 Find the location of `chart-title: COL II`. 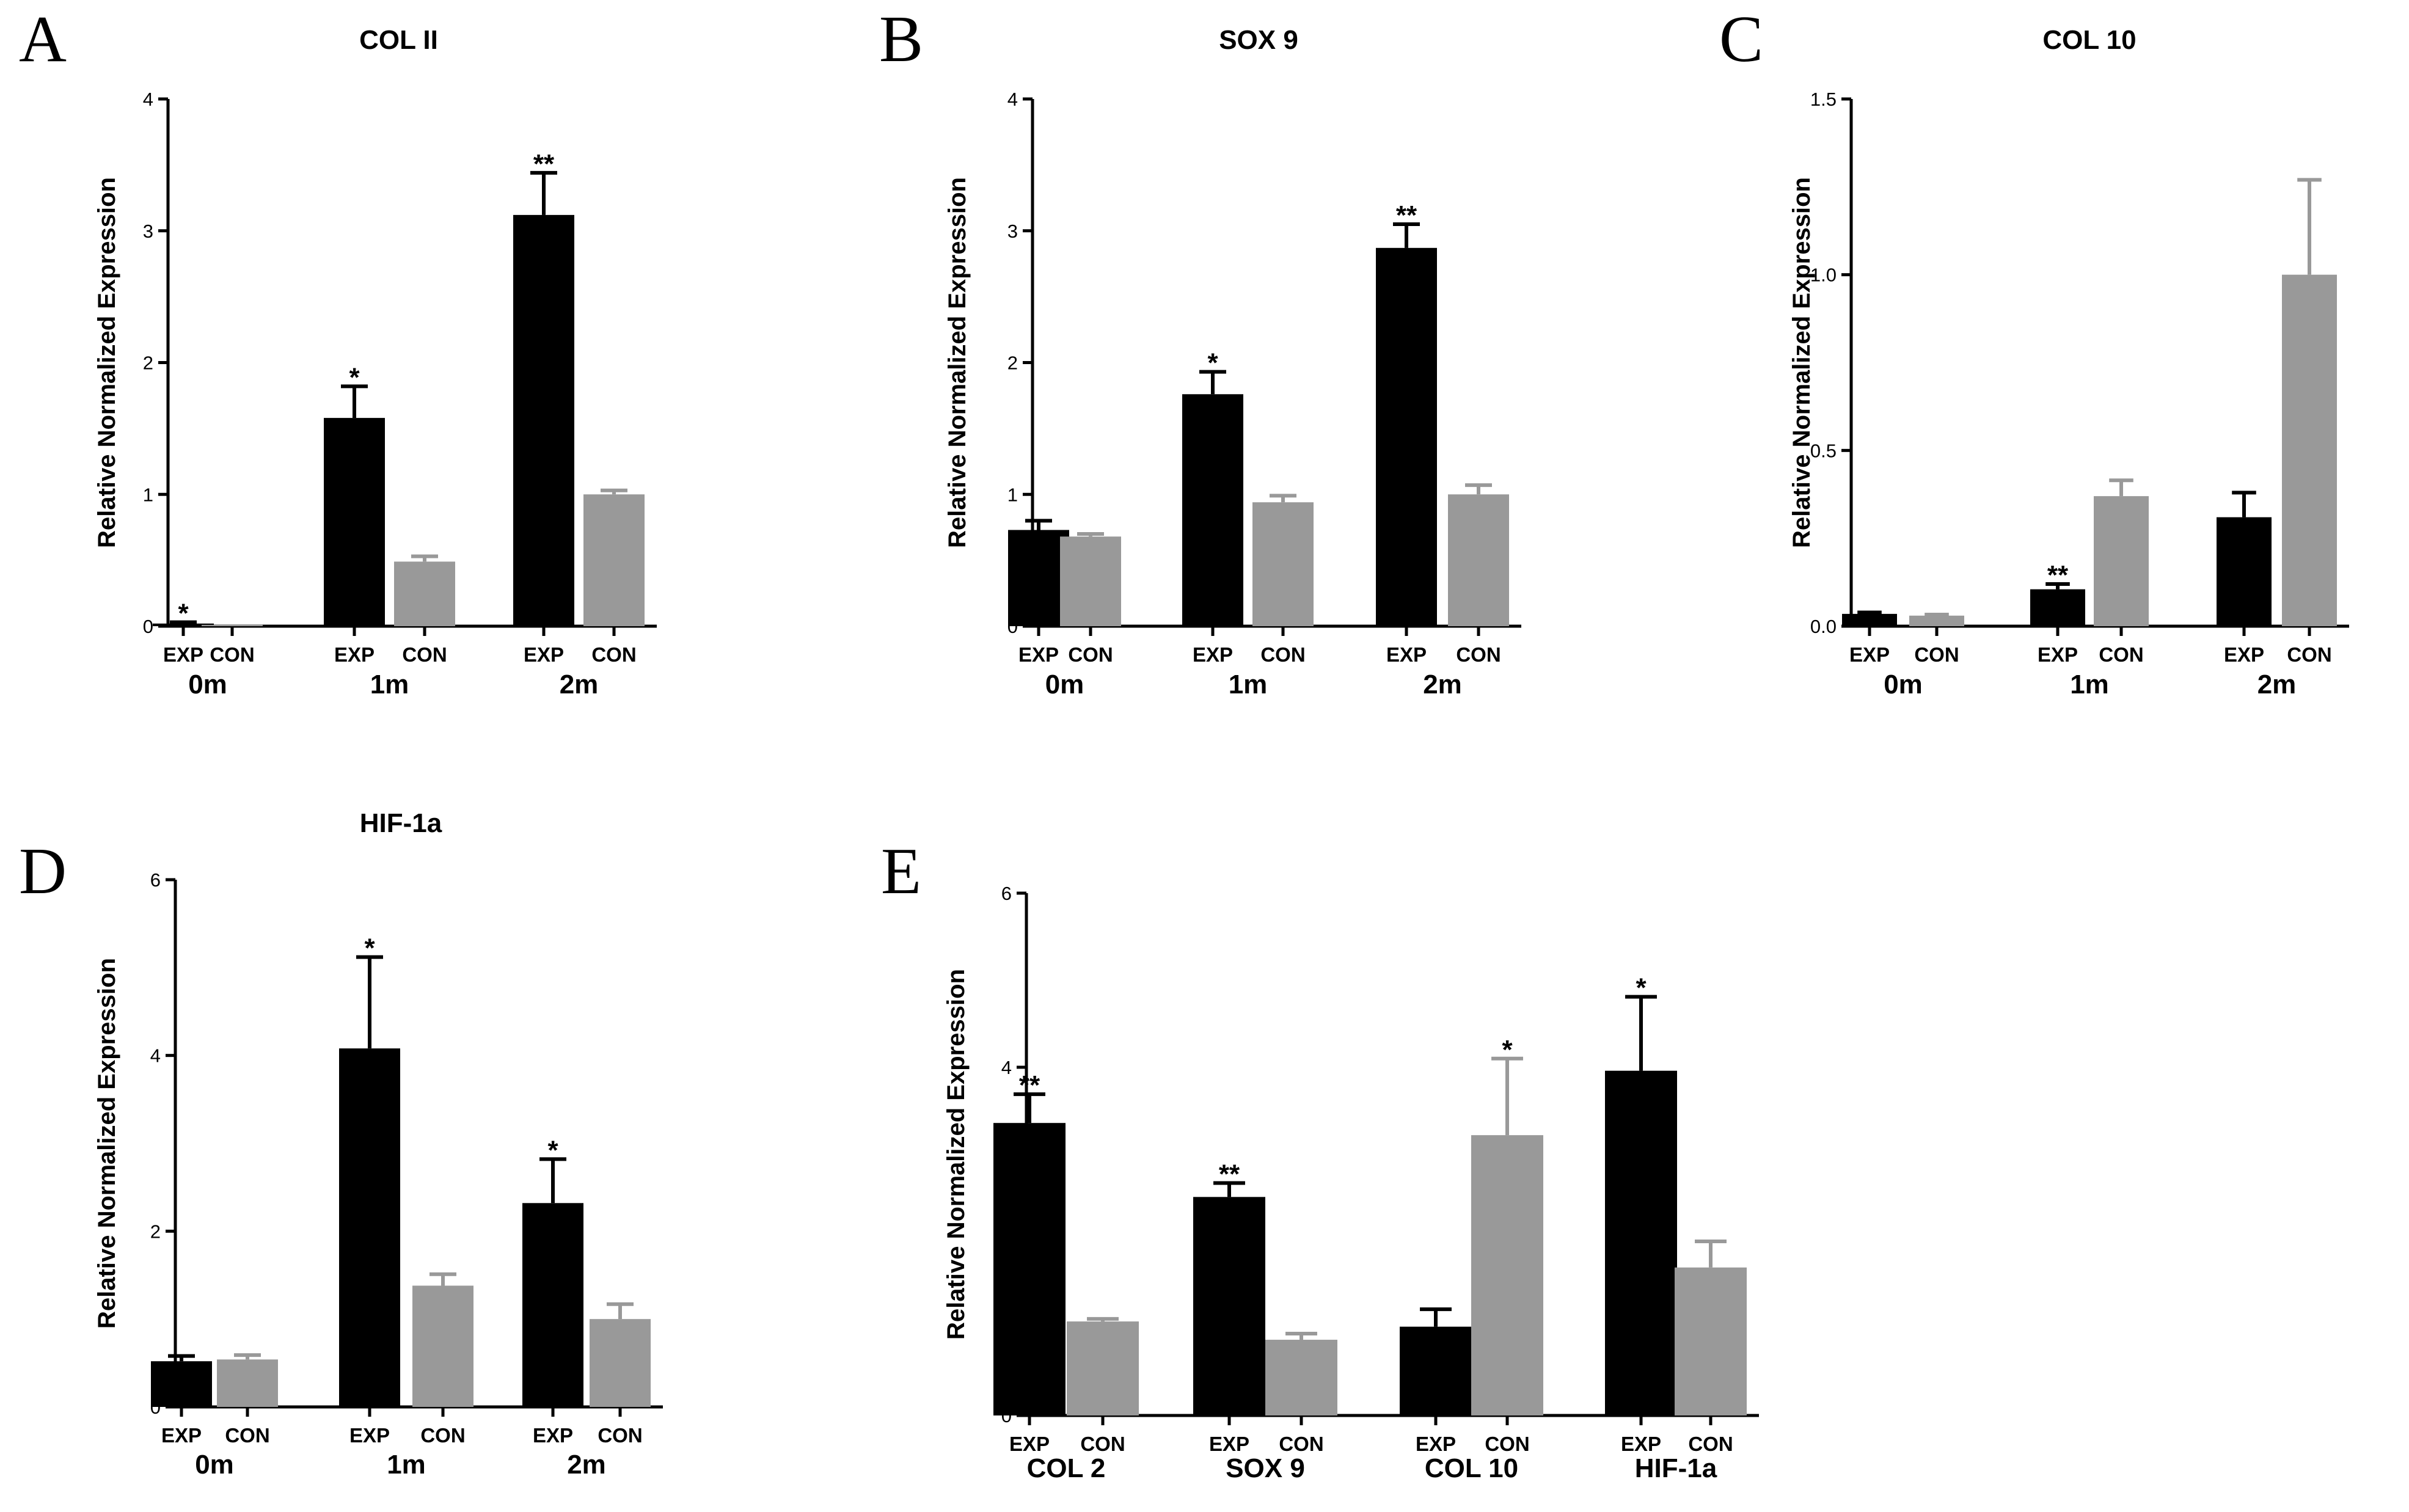

chart-title: COL II is located at coordinates (398, 40).